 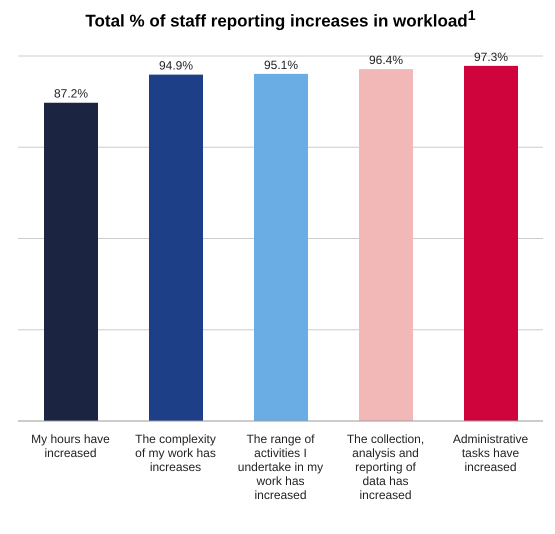 What do you see at coordinates (490, 453) in the screenshot?
I see `x-tick-label: Administrative tasks have increased` at bounding box center [490, 453].